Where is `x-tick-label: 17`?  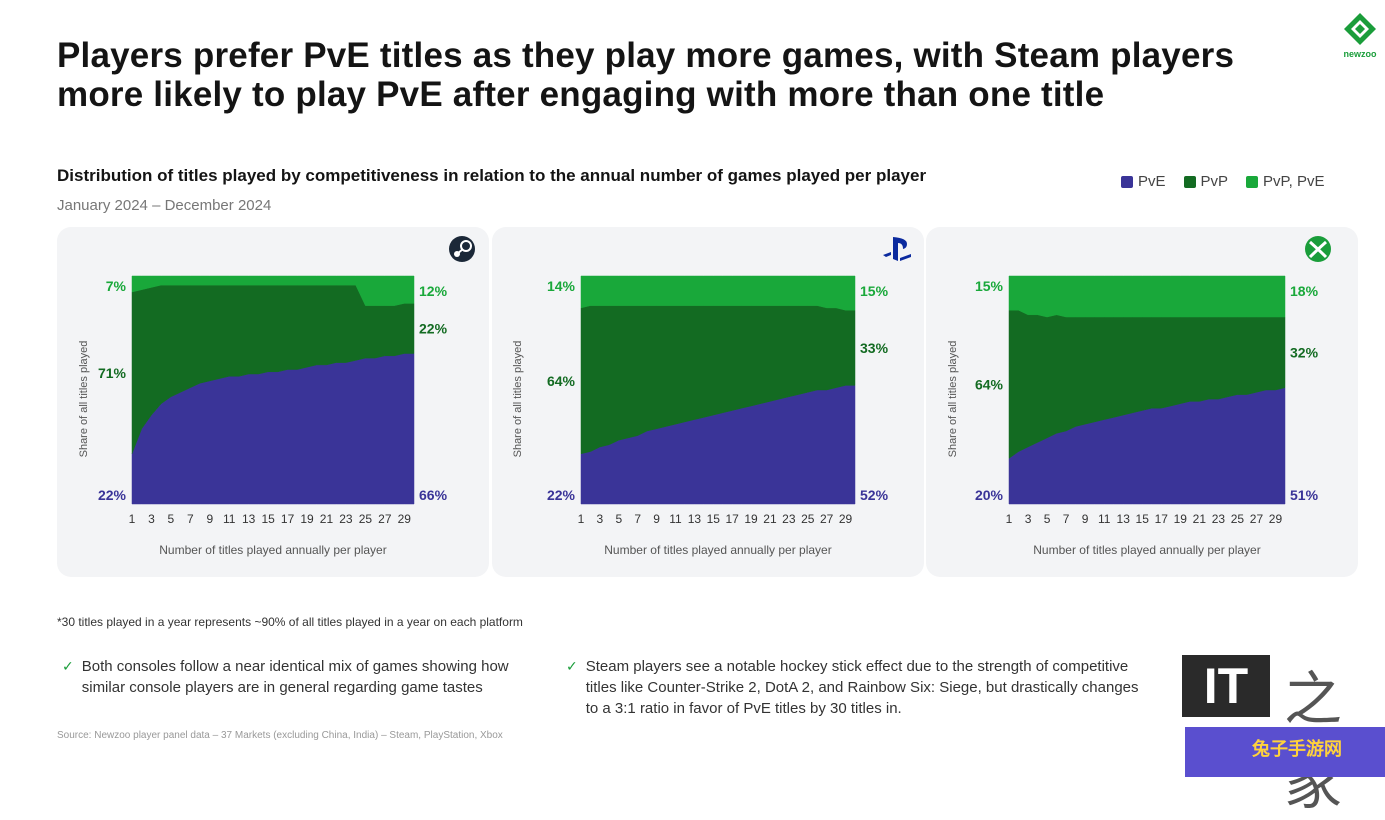
x-tick-label: 17 is located at coordinates (288, 519).